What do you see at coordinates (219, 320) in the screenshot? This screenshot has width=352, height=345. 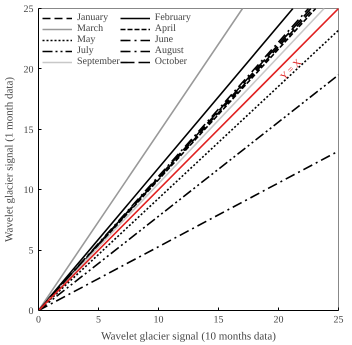 I see `x-tick-label: 15` at bounding box center [219, 320].